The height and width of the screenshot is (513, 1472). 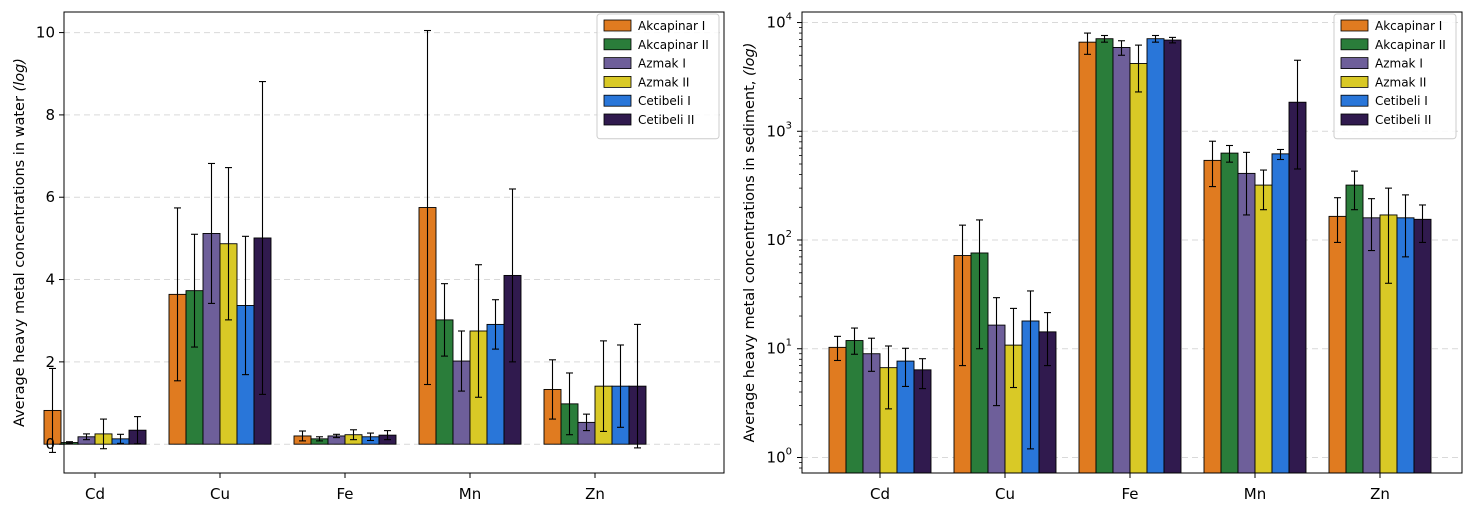 What do you see at coordinates (1005, 494) in the screenshot?
I see `x-tick-label-Cu: Cu` at bounding box center [1005, 494].